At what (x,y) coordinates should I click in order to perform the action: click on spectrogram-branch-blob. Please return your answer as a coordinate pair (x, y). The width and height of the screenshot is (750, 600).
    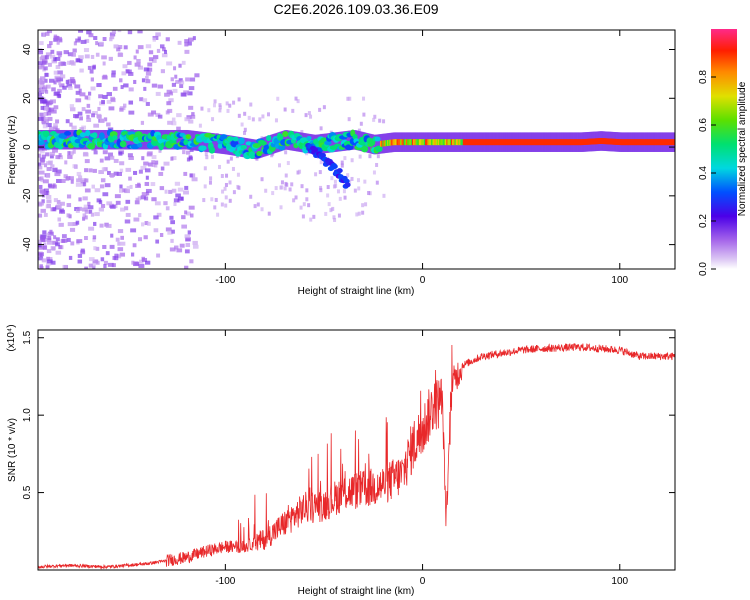
    Looking at the image, I should click on (347, 185).